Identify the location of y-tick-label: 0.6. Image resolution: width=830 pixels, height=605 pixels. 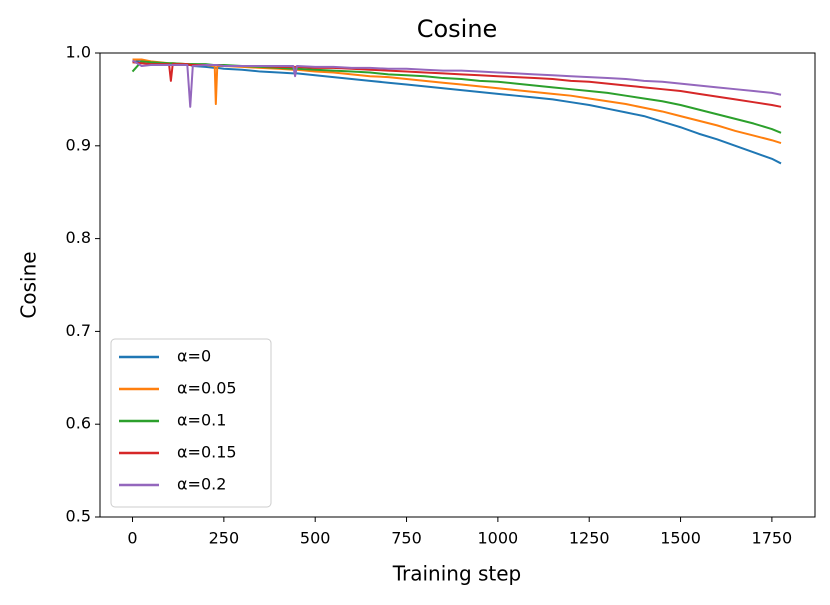
(78, 423).